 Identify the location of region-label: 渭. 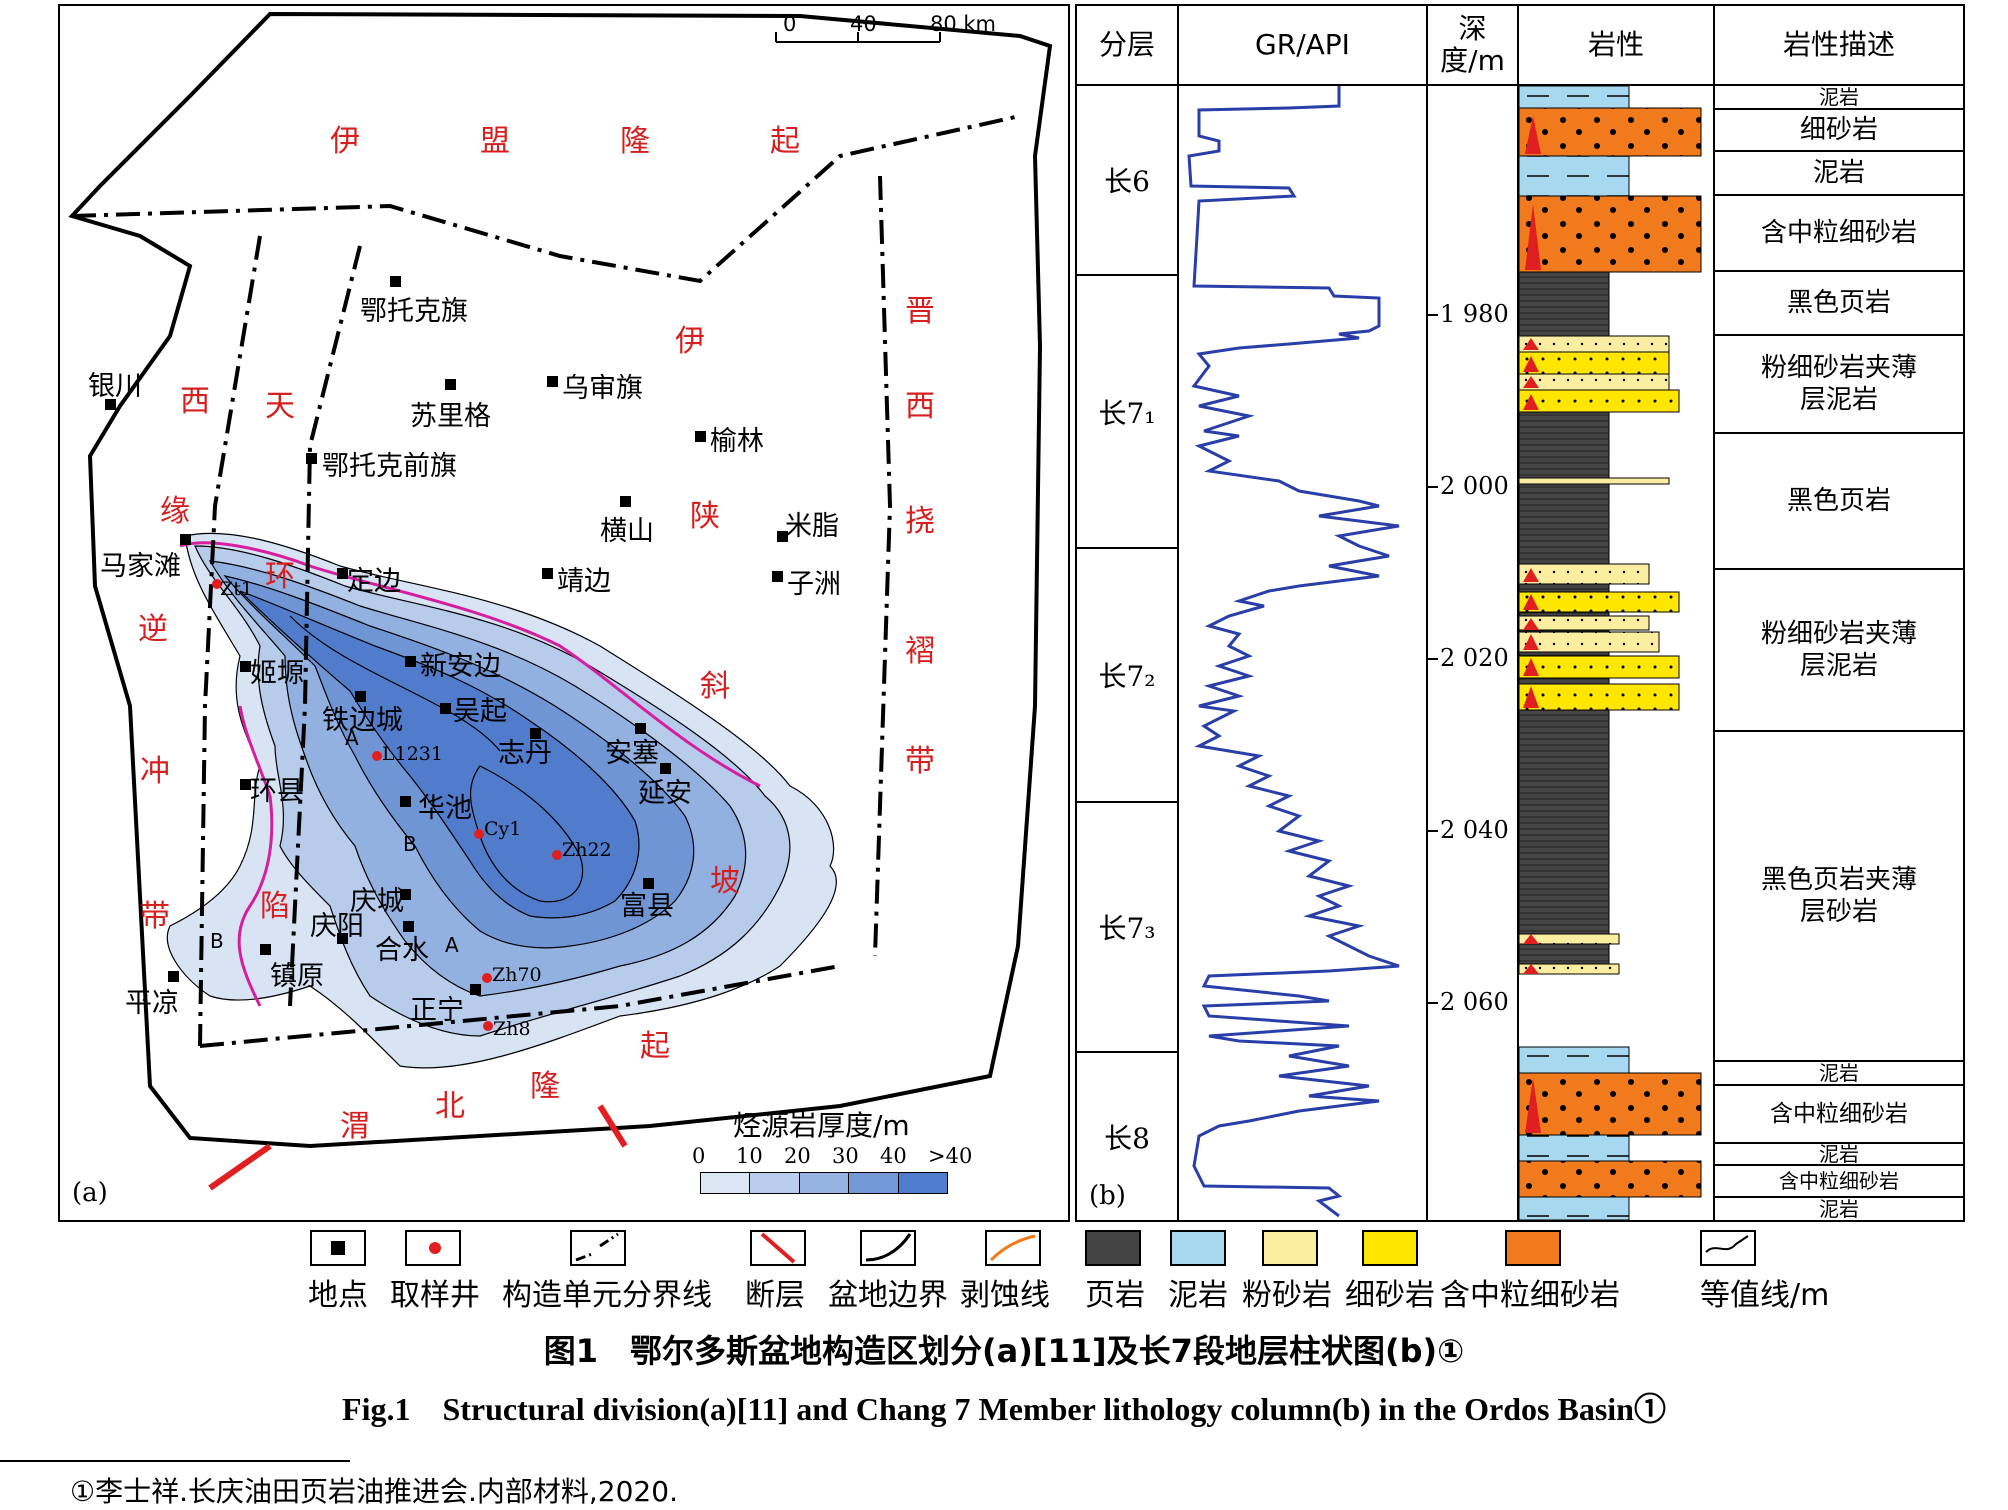
(355, 1126).